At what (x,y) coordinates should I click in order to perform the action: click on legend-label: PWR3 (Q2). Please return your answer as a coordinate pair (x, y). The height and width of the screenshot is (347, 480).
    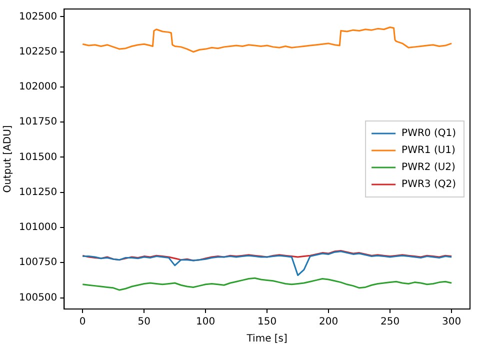
    Looking at the image, I should click on (429, 184).